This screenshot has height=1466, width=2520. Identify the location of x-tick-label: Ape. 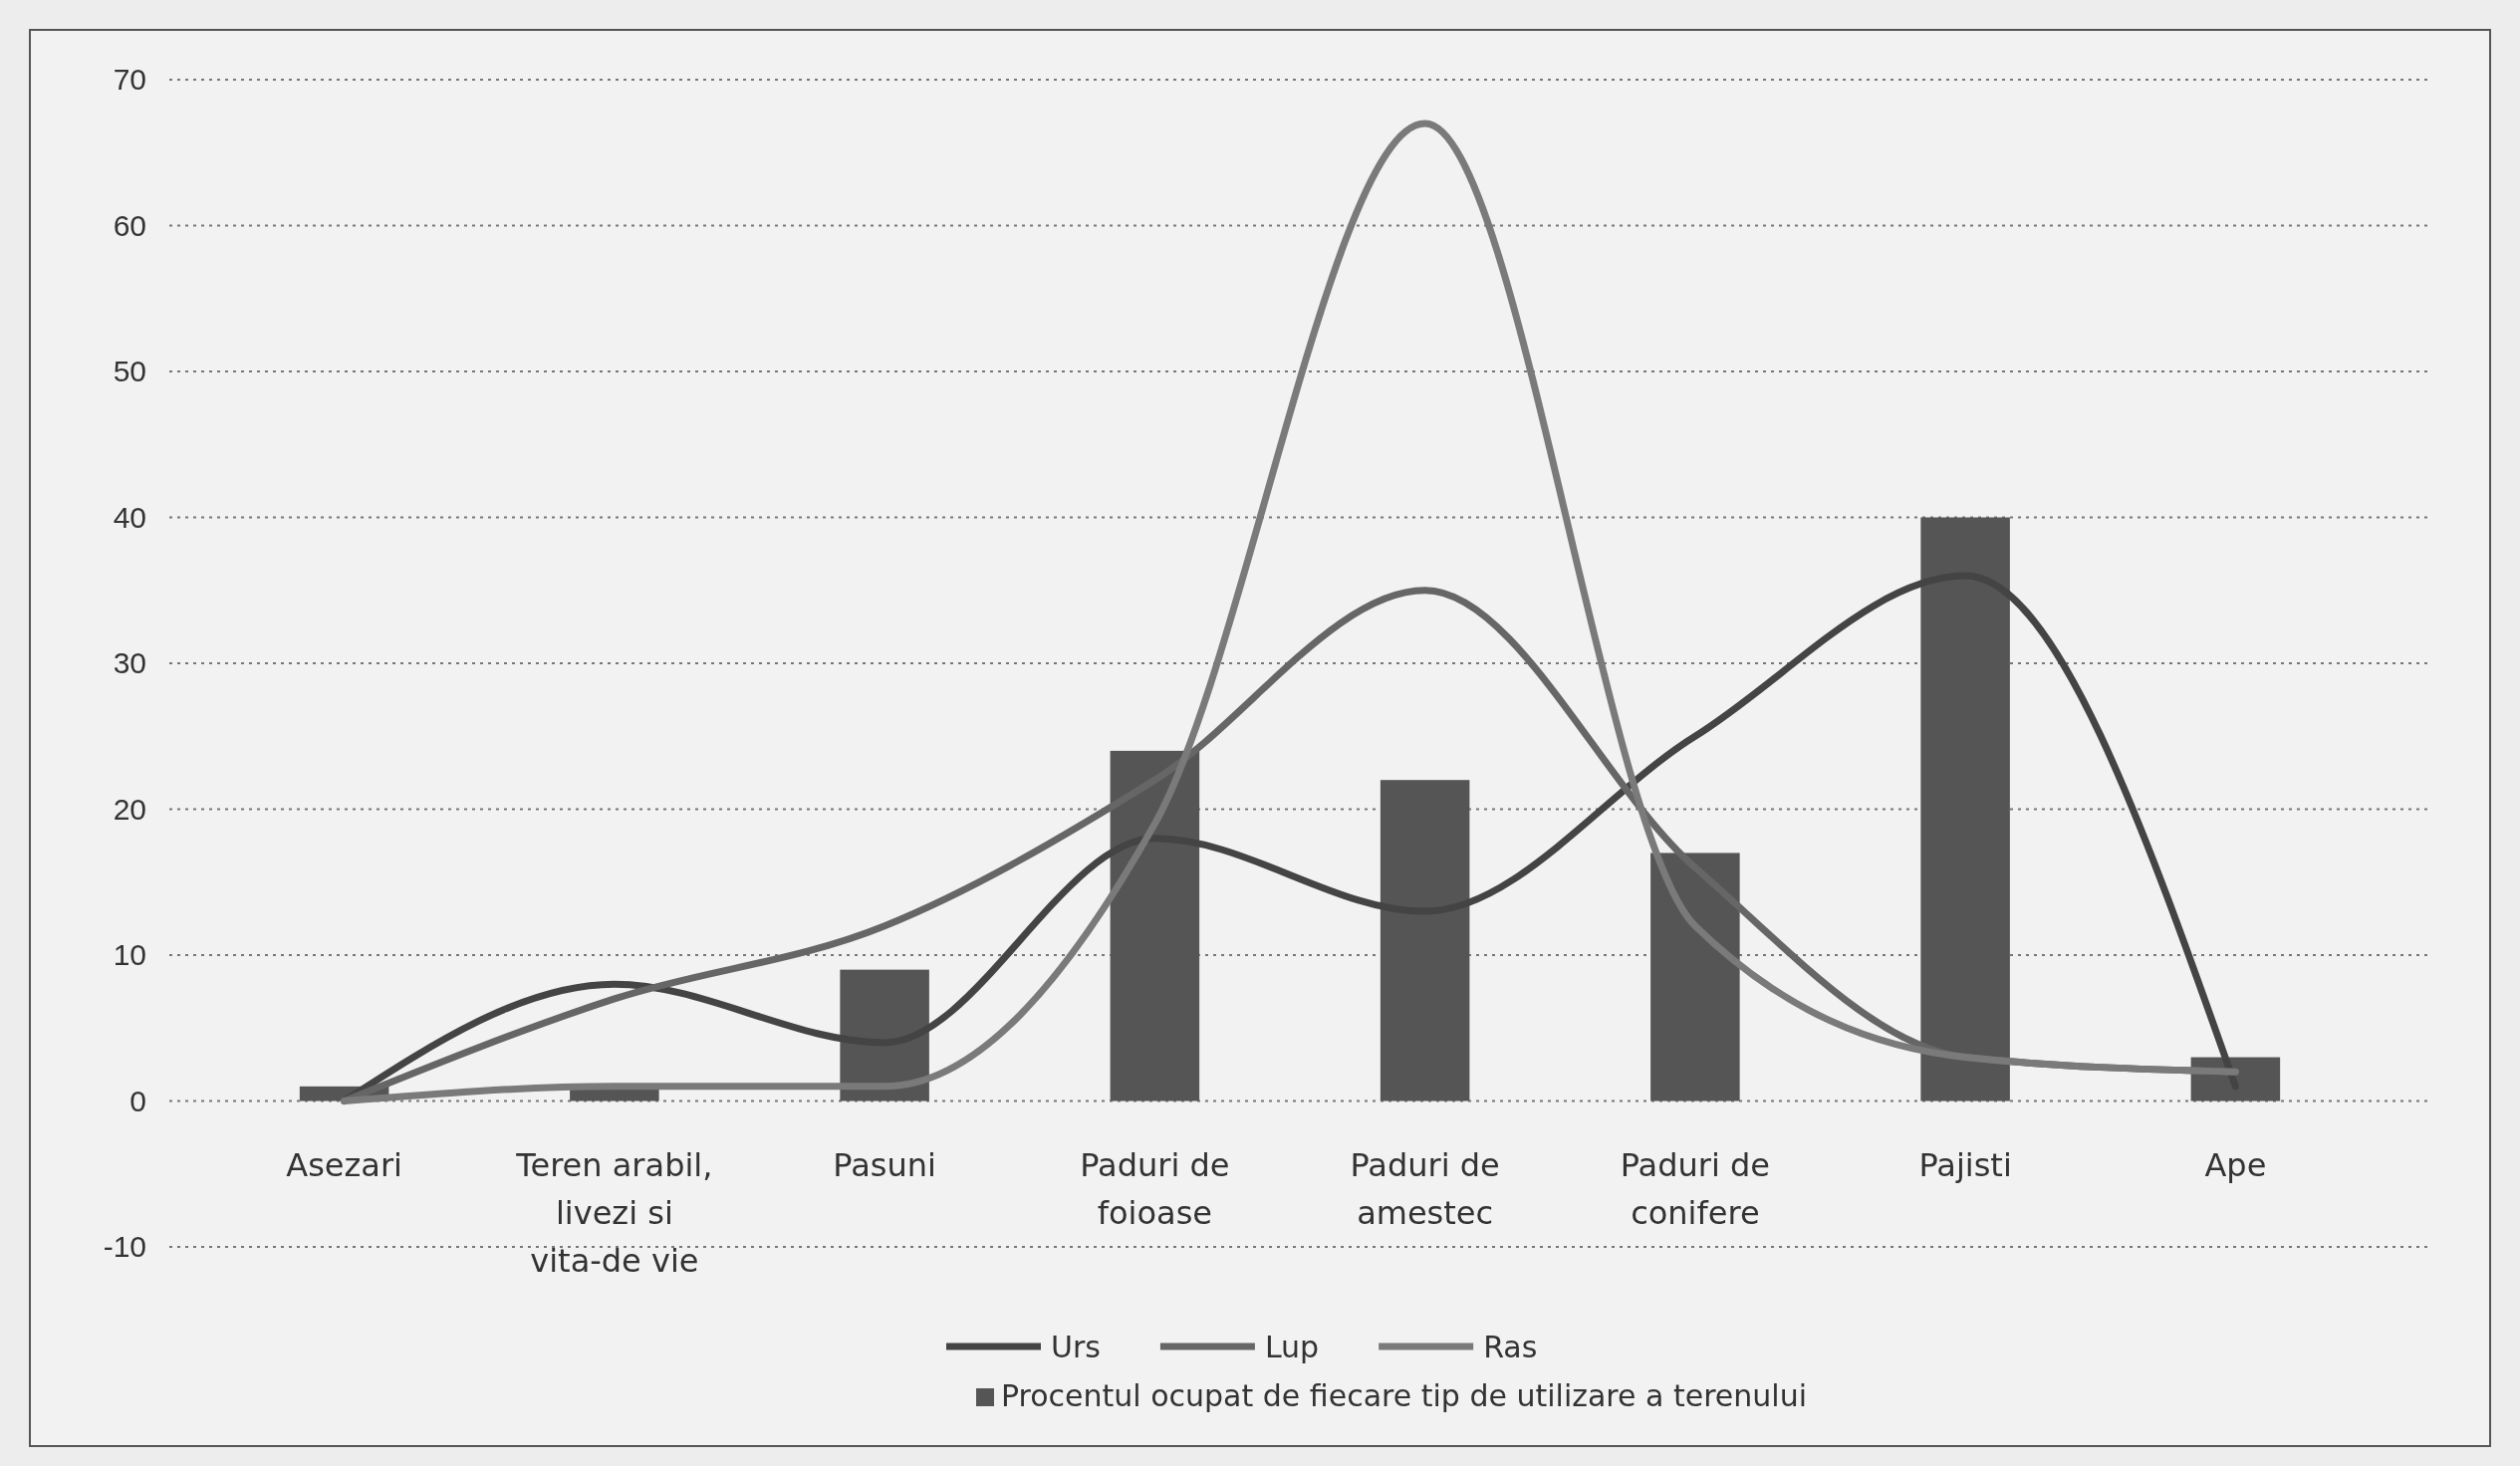
(2235, 1164).